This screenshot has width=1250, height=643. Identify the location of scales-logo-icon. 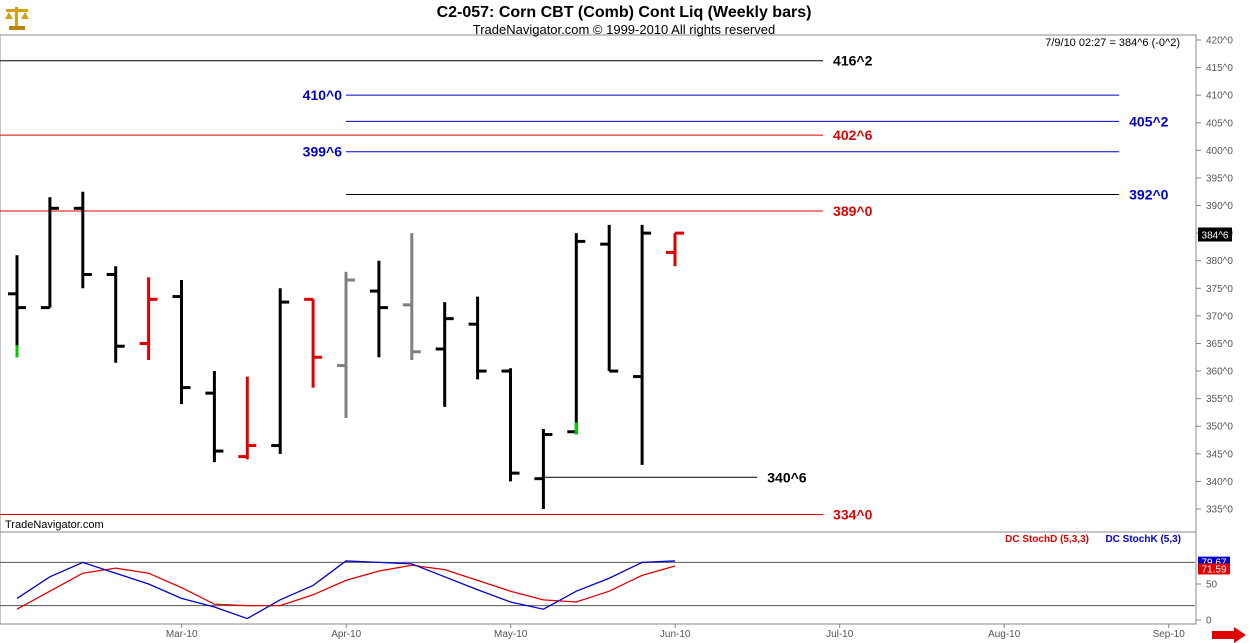
(17, 18).